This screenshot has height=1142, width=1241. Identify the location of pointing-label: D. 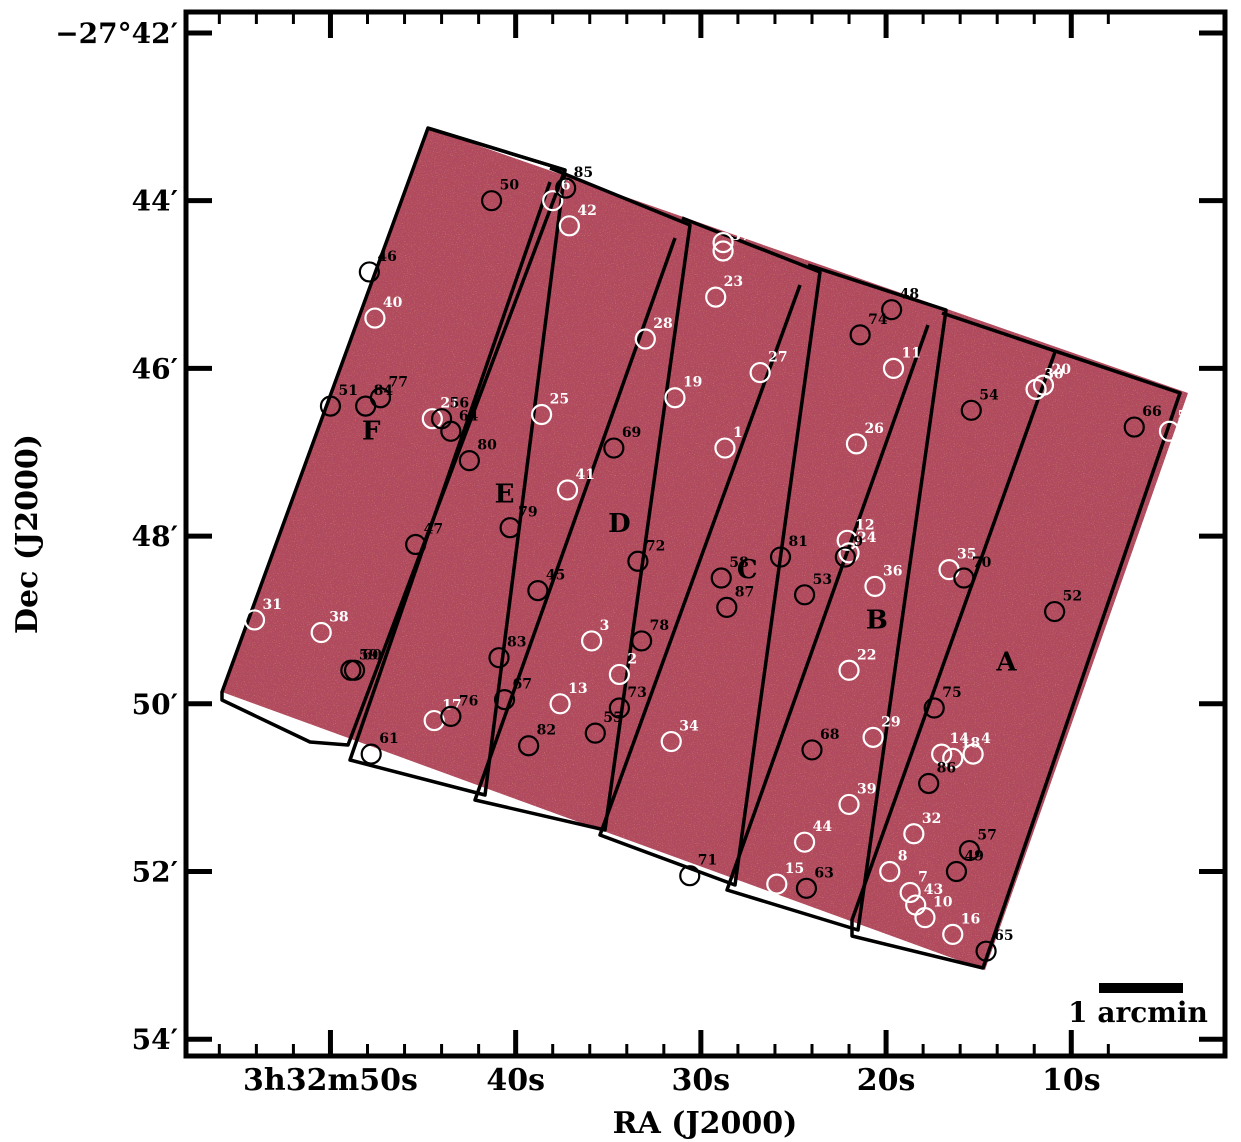
(619, 524).